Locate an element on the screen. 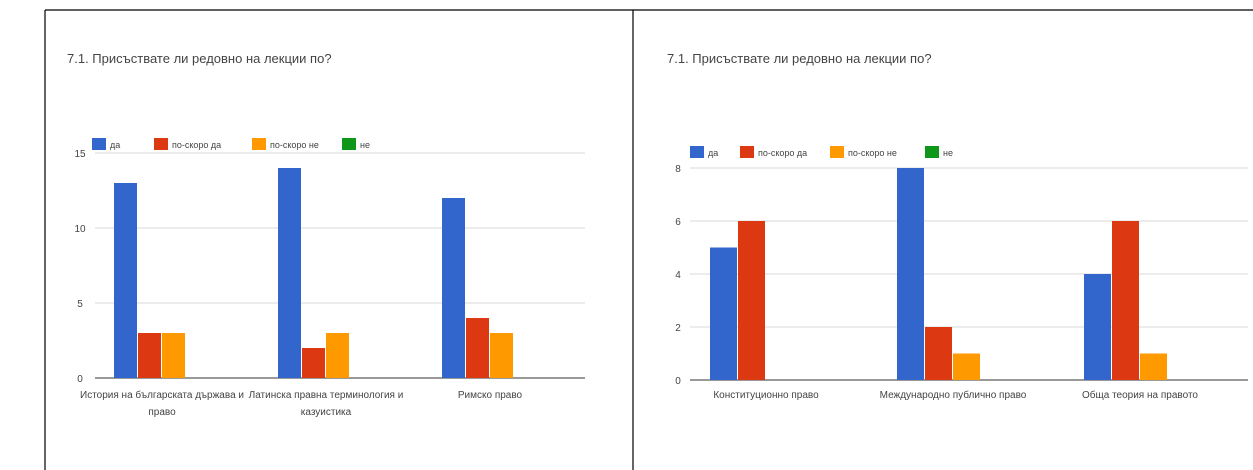 The image size is (1253, 470). x-tick-label: Конституционно право is located at coordinates (766, 395).